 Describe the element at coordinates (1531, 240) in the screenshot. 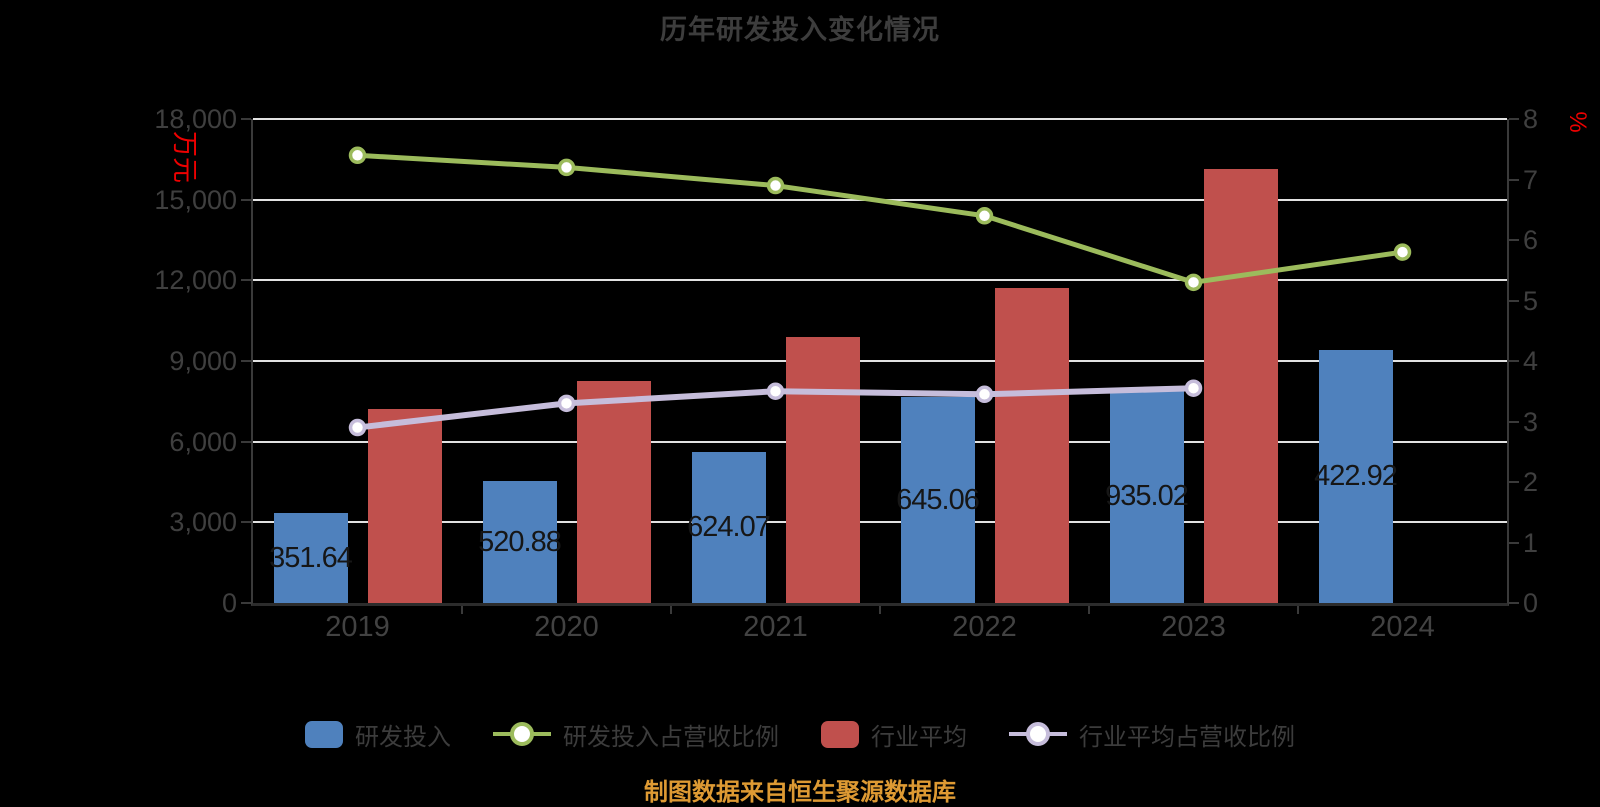

I see `y-axis-right-label: 6` at that location.